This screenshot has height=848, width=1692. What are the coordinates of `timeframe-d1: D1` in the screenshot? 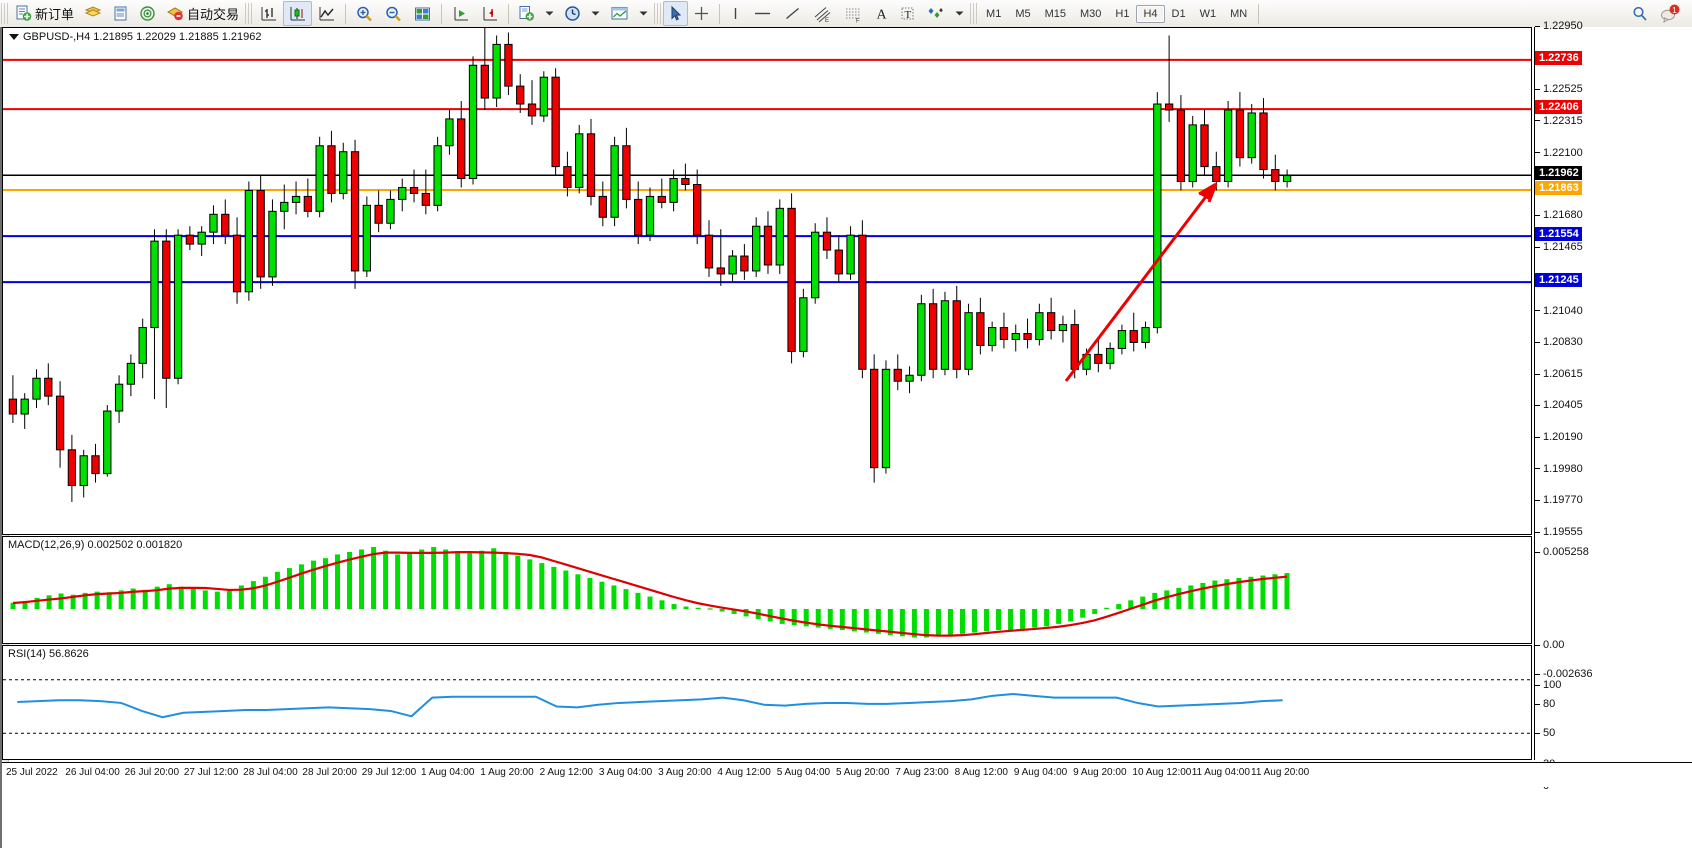 It's located at (1178, 13).